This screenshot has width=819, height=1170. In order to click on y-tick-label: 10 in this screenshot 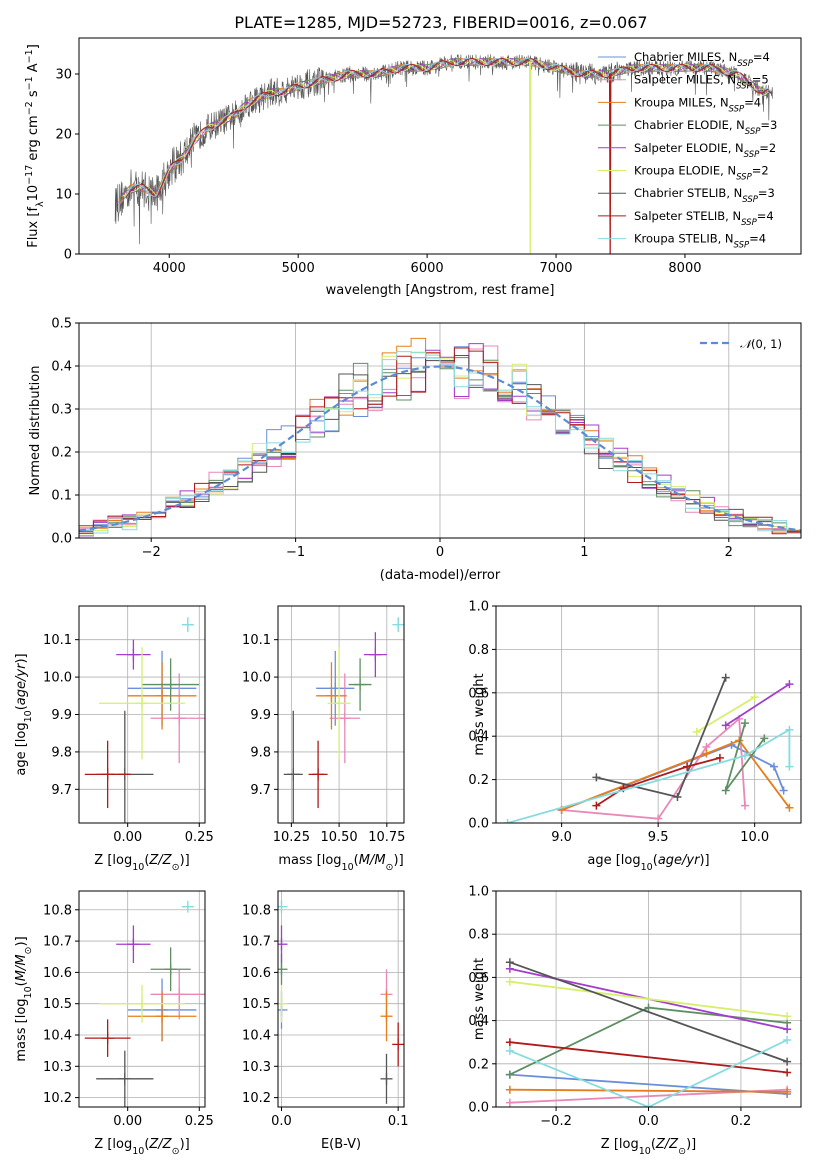, I will do `click(63, 195)`.